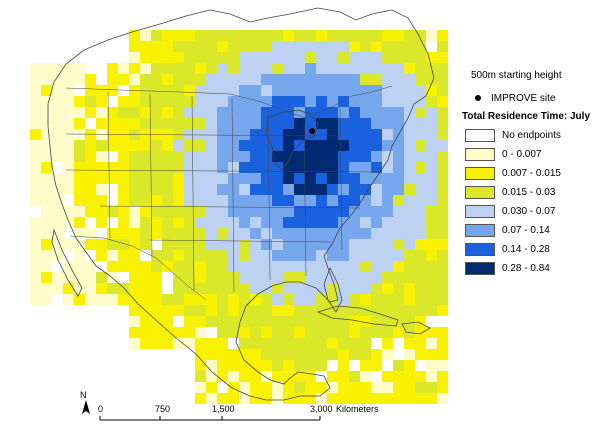 The image size is (610, 427). I want to click on florida-outline, so click(333, 290).